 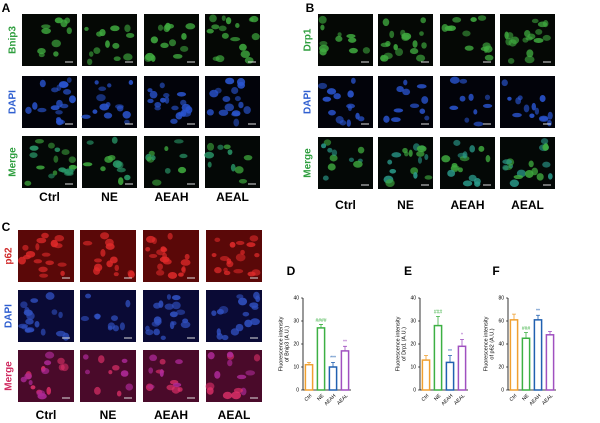 What do you see at coordinates (408, 271) in the screenshot?
I see `panel-letter: E` at bounding box center [408, 271].